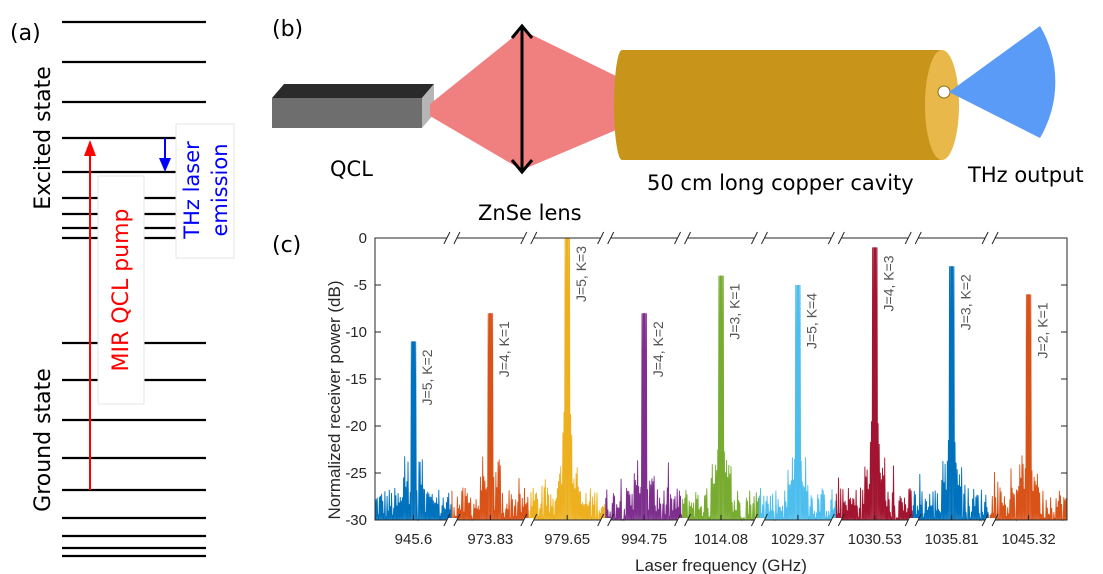  Describe the element at coordinates (353, 106) in the screenshot. I see `qcl-device` at that location.